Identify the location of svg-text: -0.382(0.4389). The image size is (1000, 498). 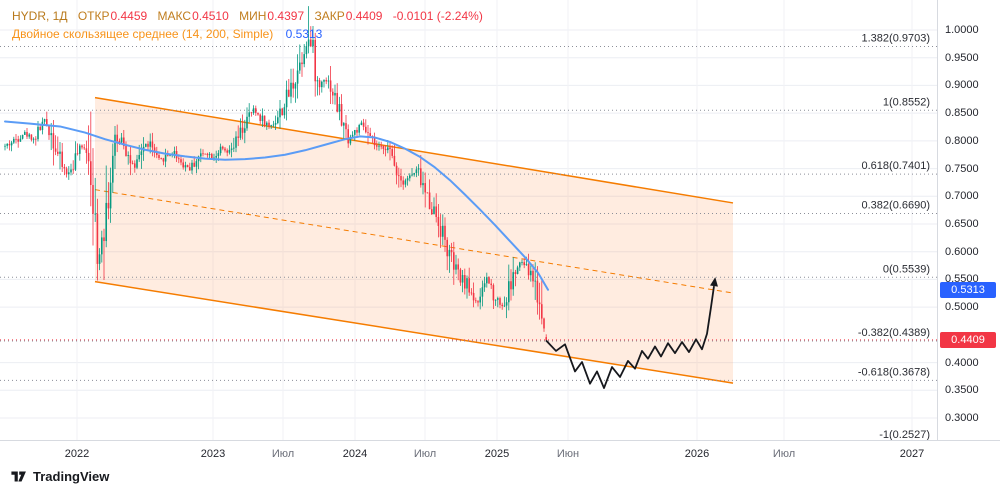
(894, 333).